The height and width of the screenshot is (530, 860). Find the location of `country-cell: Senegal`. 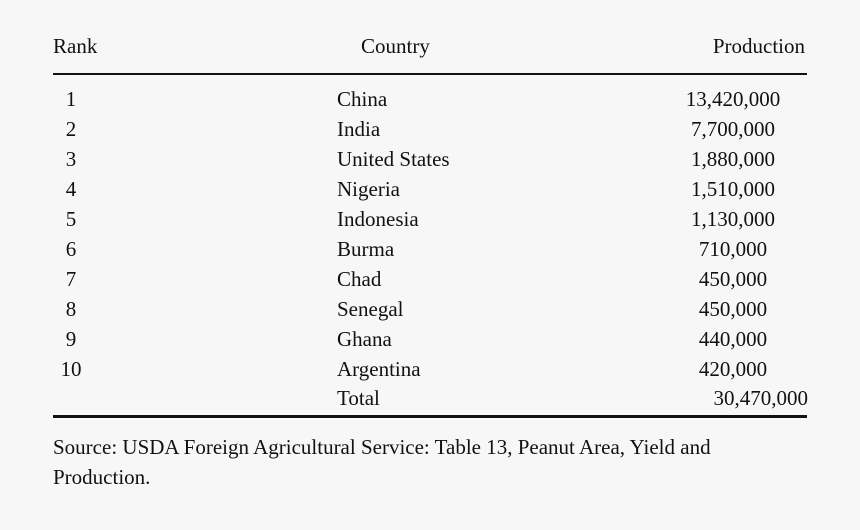

country-cell: Senegal is located at coordinates (370, 309).